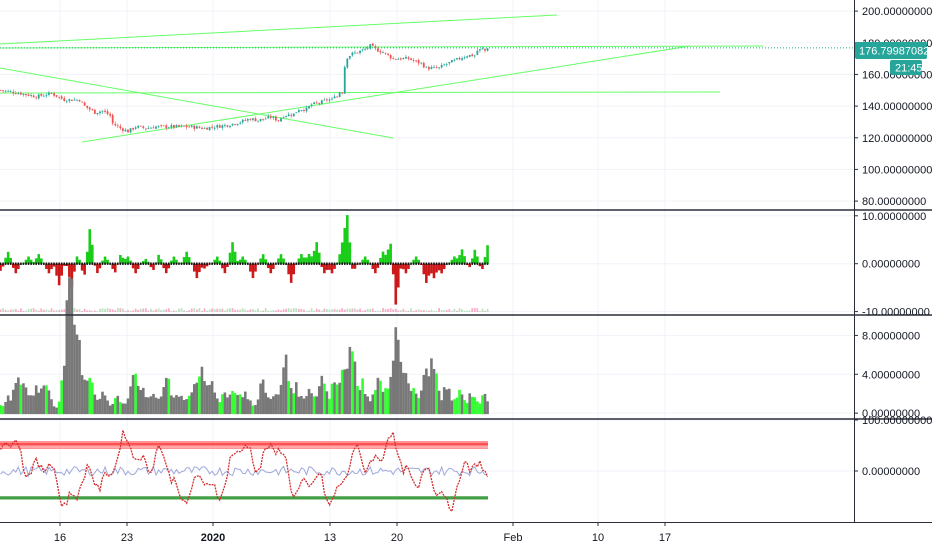 The image size is (932, 550). I want to click on price-tags: 176.79987082 21:45, so click(892, 58).